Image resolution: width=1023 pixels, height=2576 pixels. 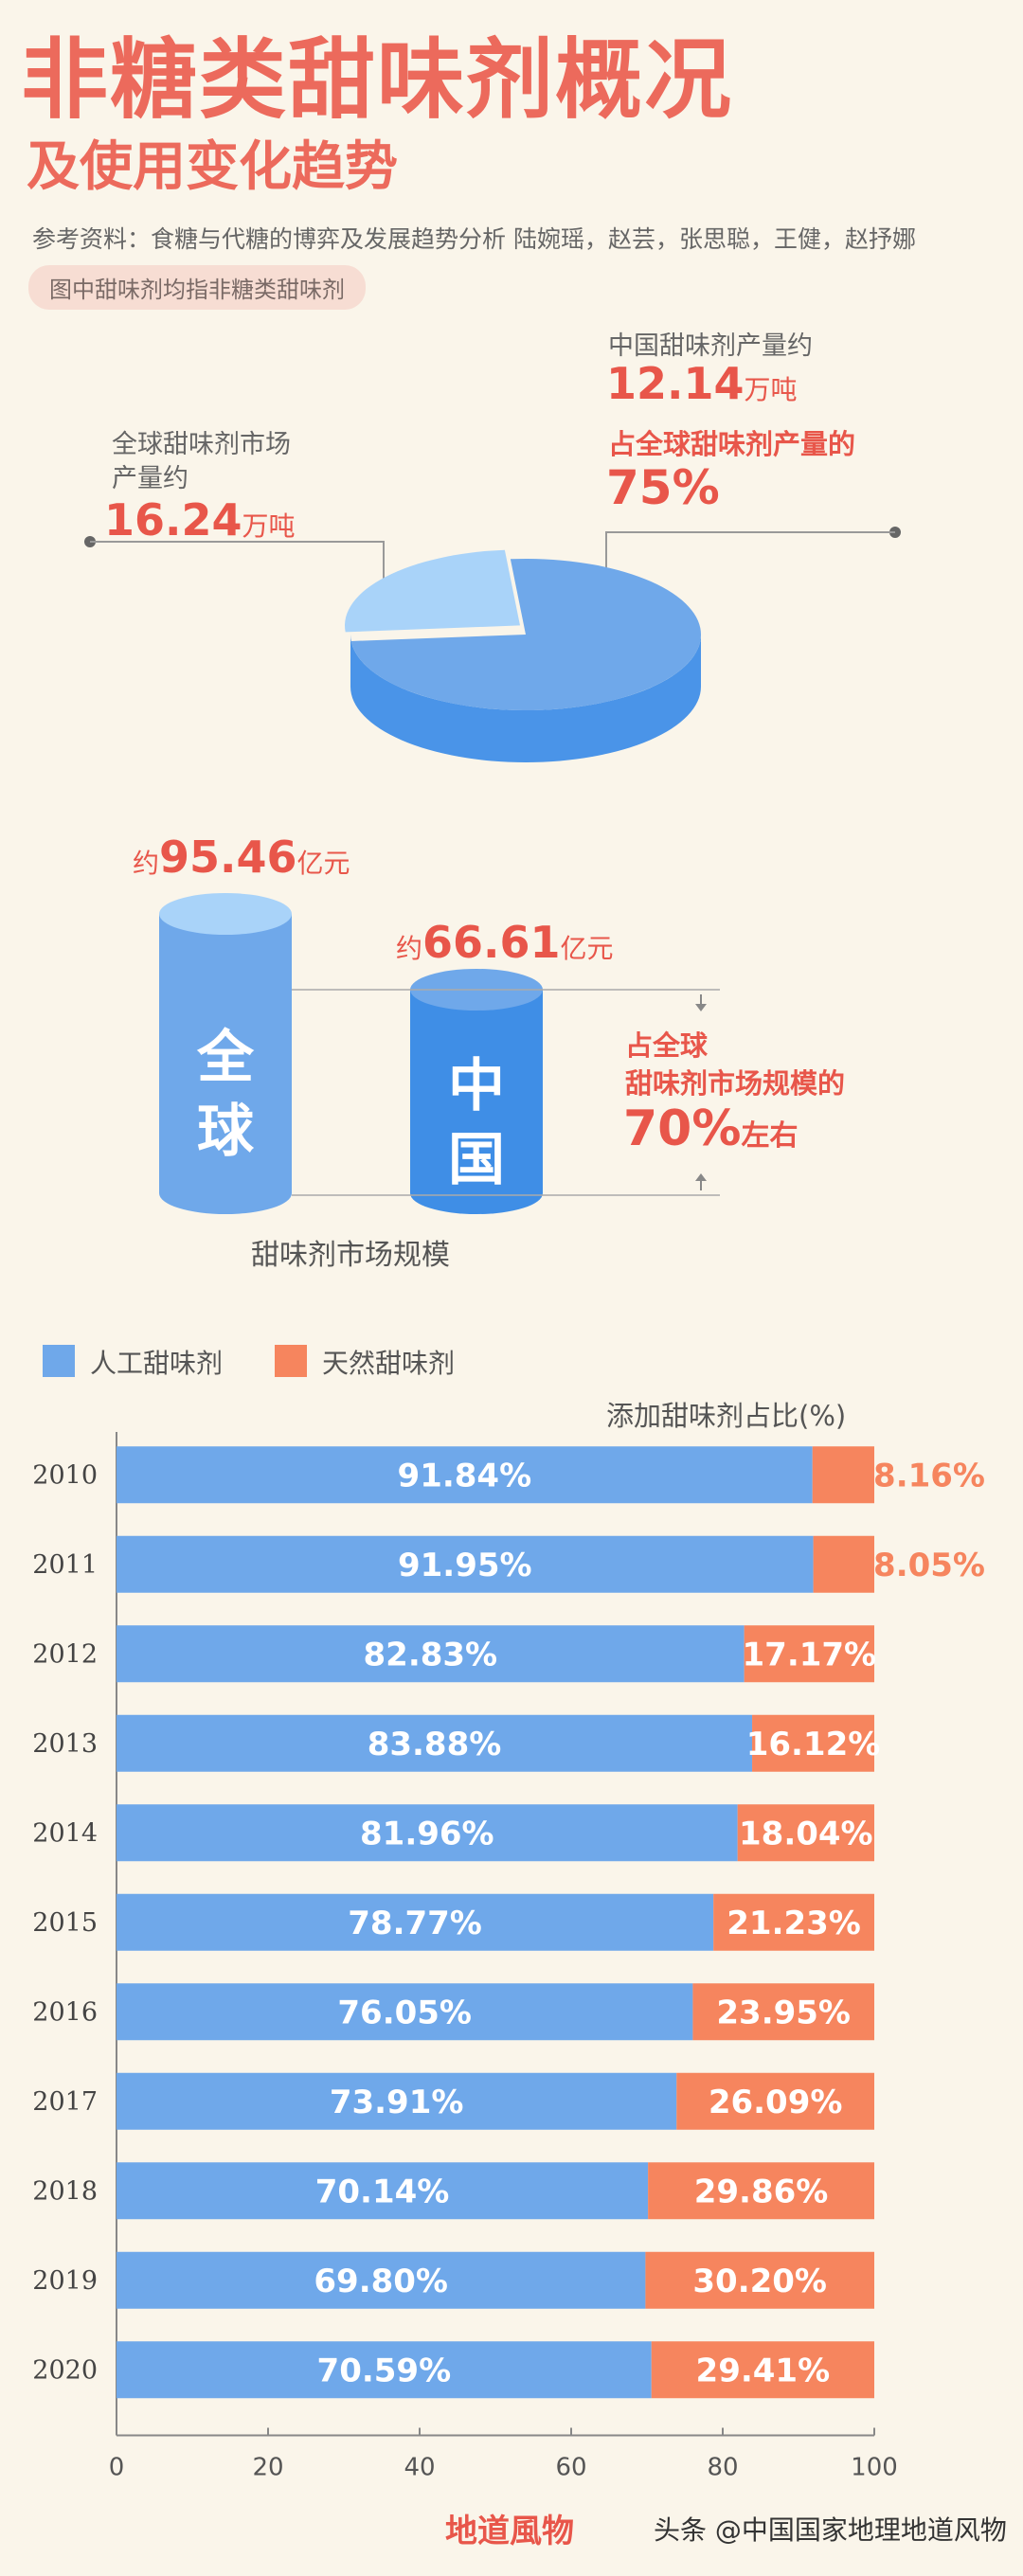 I want to click on data-label-natural: 17.17%, so click(x=810, y=1654).